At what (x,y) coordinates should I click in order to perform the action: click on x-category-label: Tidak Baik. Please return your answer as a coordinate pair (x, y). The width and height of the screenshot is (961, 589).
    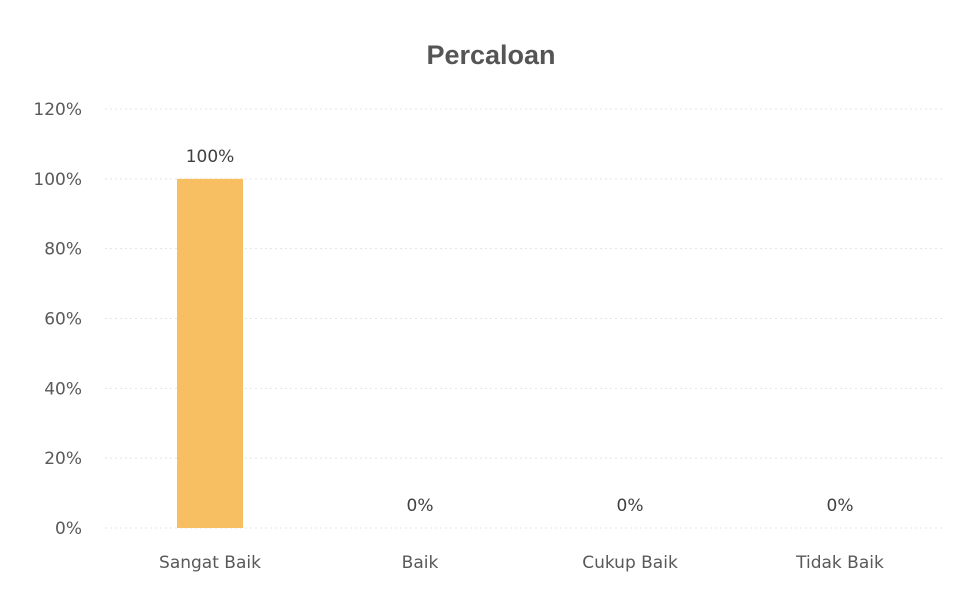
    Looking at the image, I should click on (839, 563).